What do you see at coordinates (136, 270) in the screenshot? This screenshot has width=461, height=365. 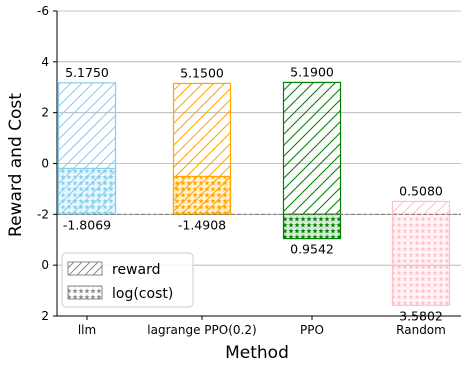 I see `reward-legend-label: reward` at bounding box center [136, 270].